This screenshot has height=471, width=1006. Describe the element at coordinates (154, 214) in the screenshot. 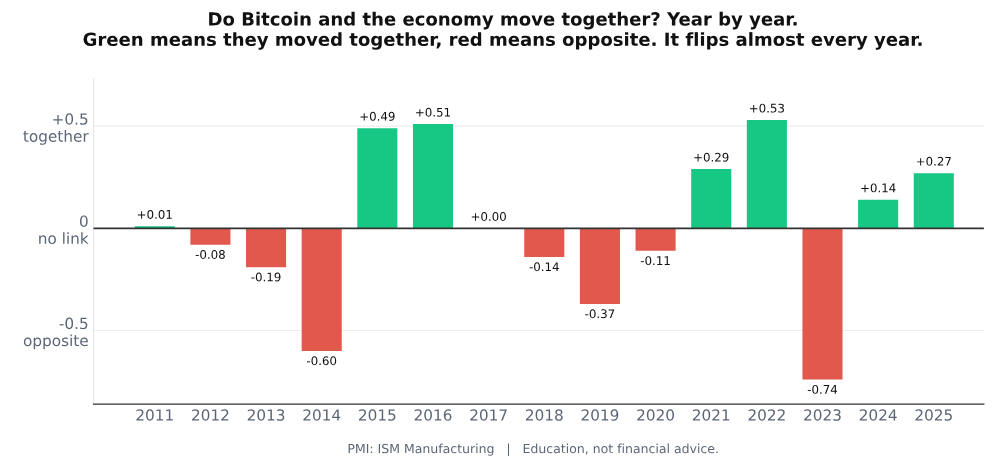

I see `data-label: +0.01` at that location.